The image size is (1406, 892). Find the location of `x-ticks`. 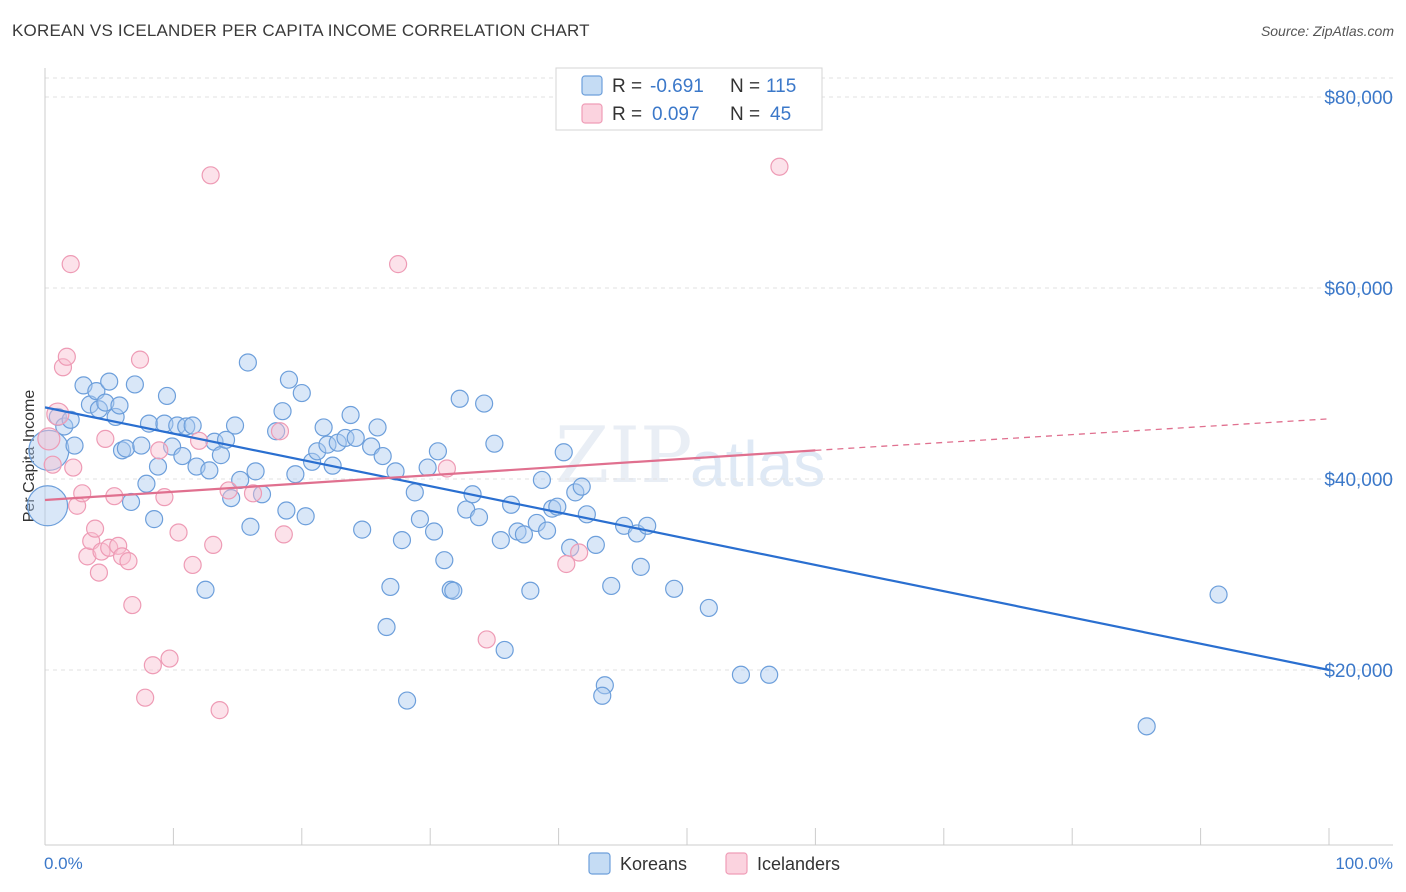

x-ticks is located at coordinates (687, 836).